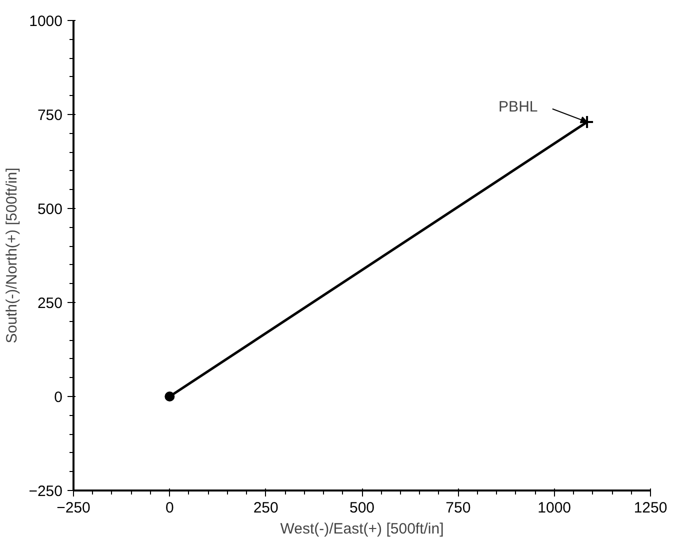 The image size is (686, 544). Describe the element at coordinates (555, 508) in the screenshot. I see `x-tick-label: 1000` at that location.